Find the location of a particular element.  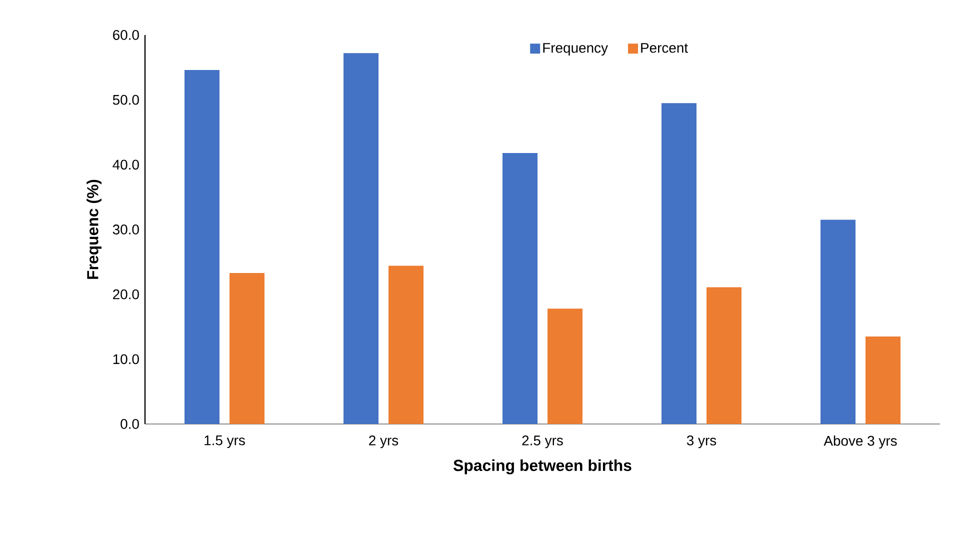

x-tick-label: 3 yrs is located at coordinates (701, 442).